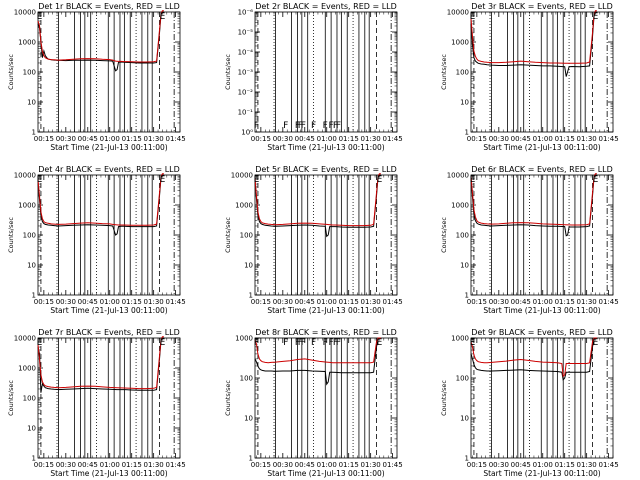  What do you see at coordinates (109, 6) in the screenshot?
I see `panel-title: Det 1r BLACK = Events, RED = LLD` at bounding box center [109, 6].